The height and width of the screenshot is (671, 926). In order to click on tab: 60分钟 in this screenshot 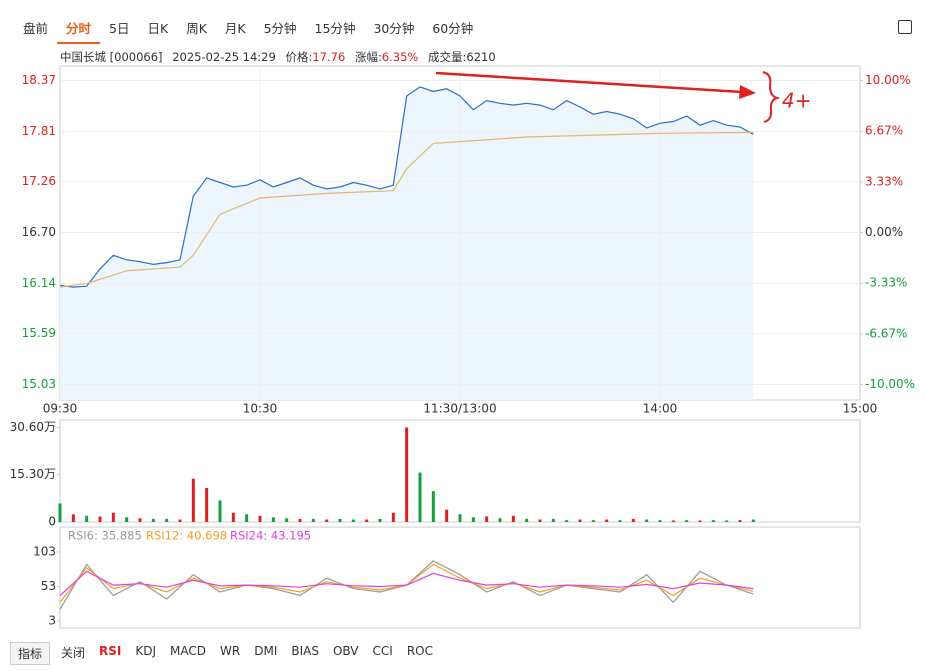, I will do `click(453, 28)`.